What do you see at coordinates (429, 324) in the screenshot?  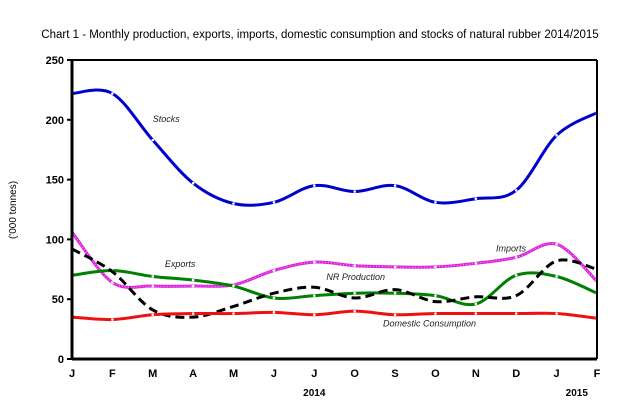 I see `series-label-domestic-consumption: Domestic Consumption` at bounding box center [429, 324].